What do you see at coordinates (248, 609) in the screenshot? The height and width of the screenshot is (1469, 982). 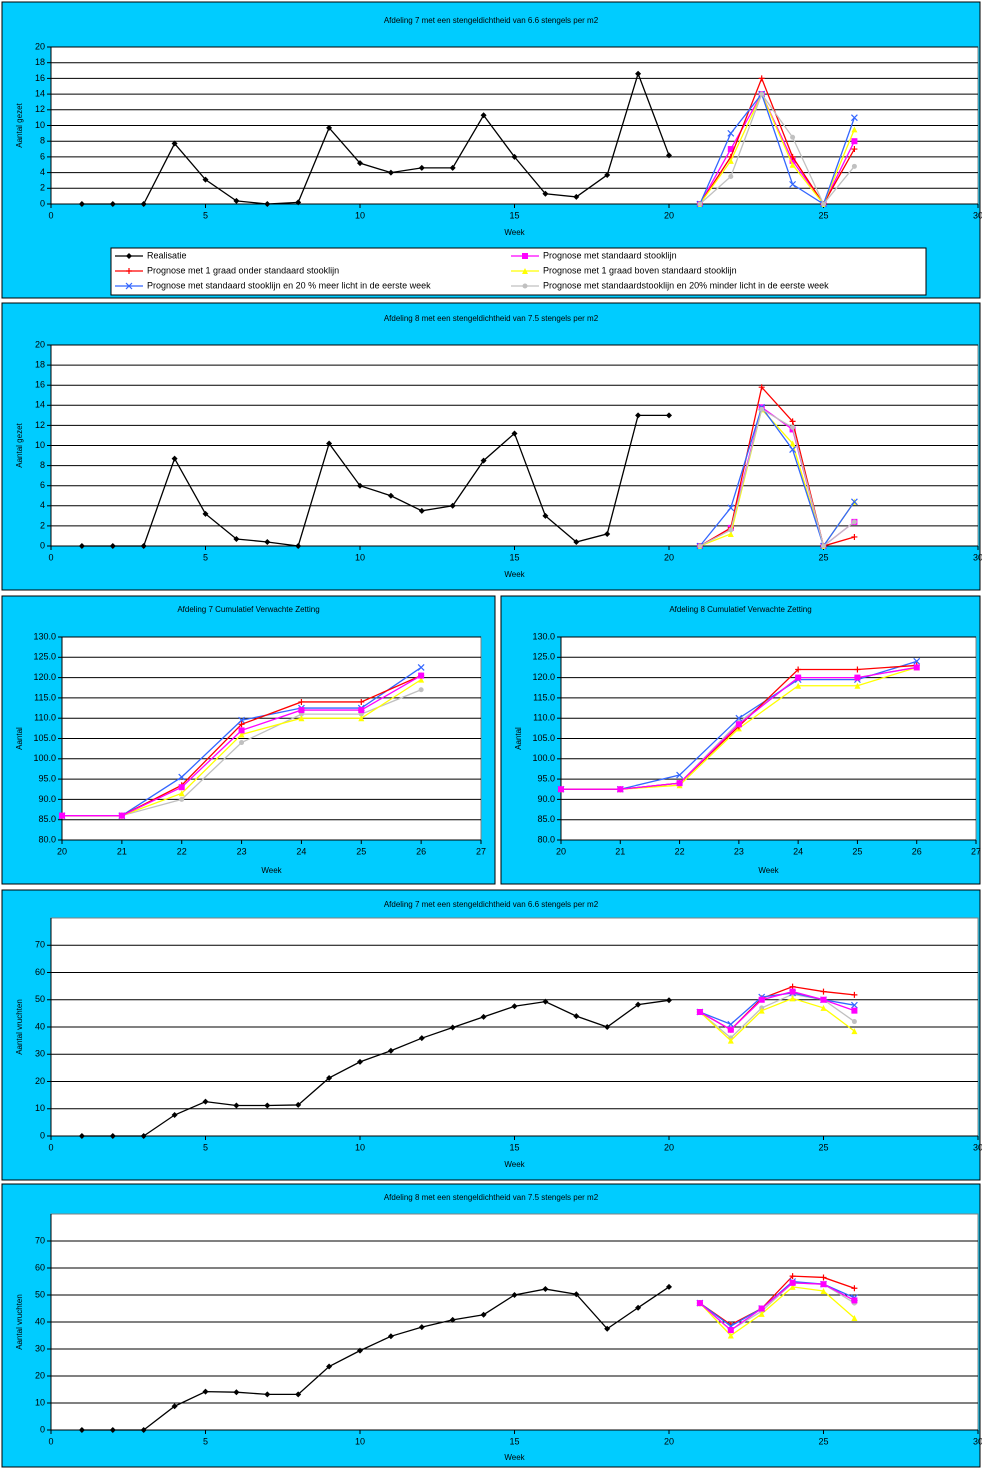 I see `chart-title: Afdeling 7 Cumulatief Verwachte Zetting` at bounding box center [248, 609].